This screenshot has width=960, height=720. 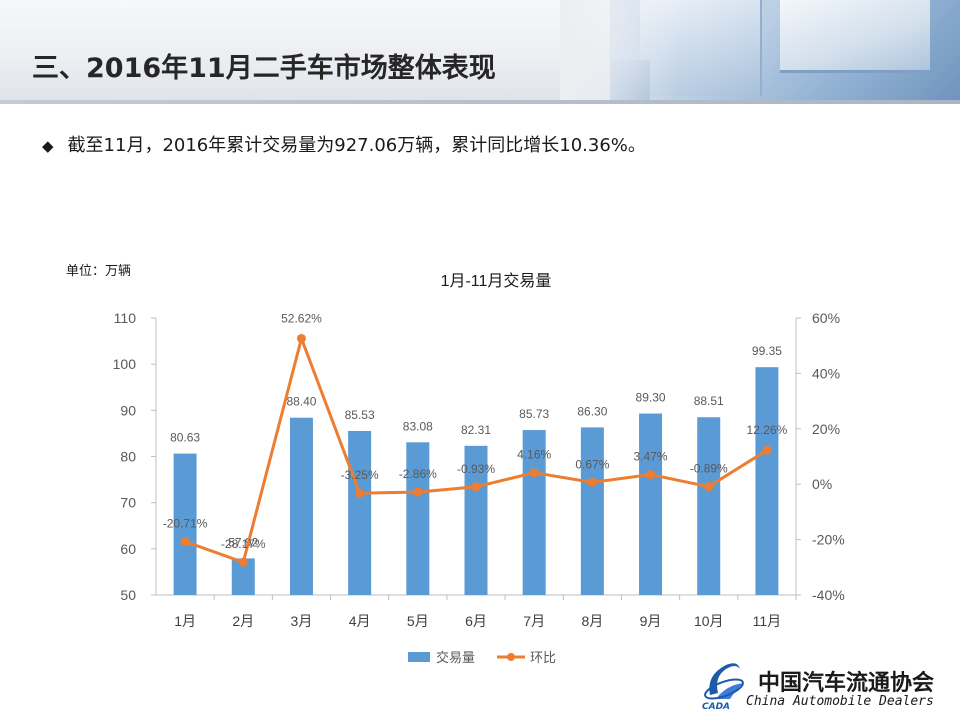 What do you see at coordinates (651, 457) in the screenshot?
I see `line-value-label: 3.47%` at bounding box center [651, 457].